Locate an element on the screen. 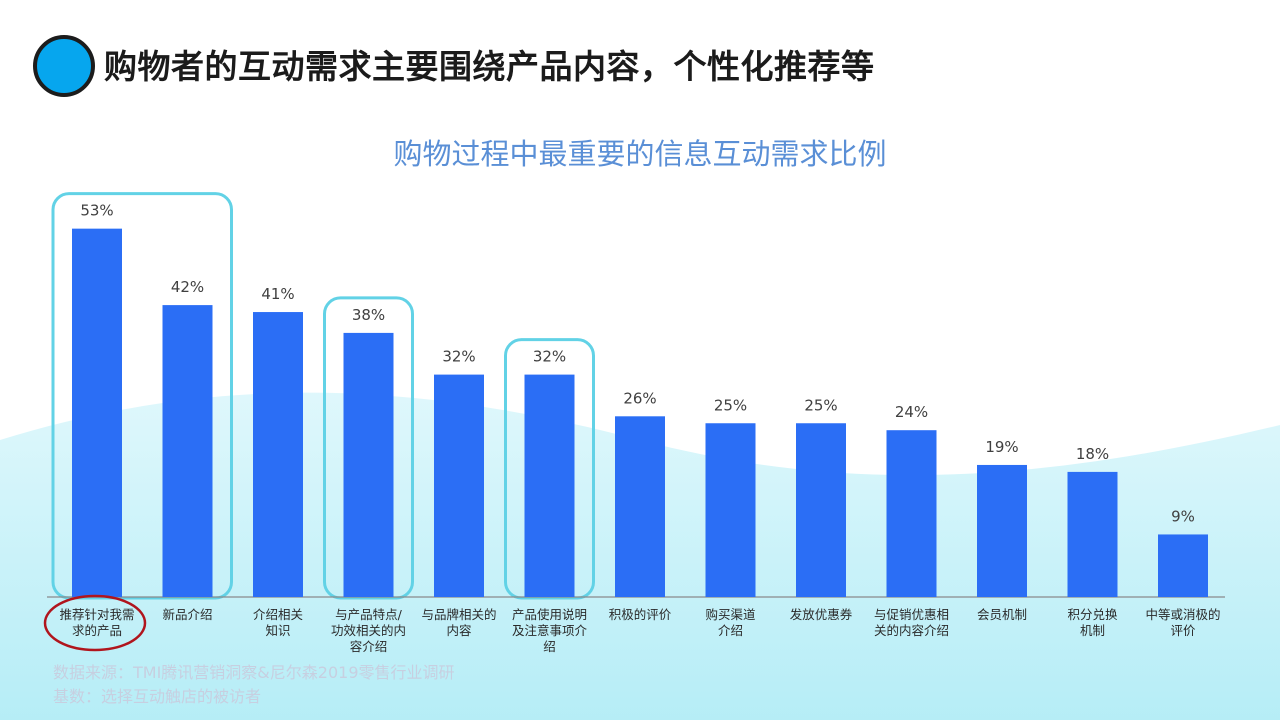 The width and height of the screenshot is (1280, 720). page-title: 购物者的互动需求主要围绕产品内容，个性化推荐等 is located at coordinates (489, 66).